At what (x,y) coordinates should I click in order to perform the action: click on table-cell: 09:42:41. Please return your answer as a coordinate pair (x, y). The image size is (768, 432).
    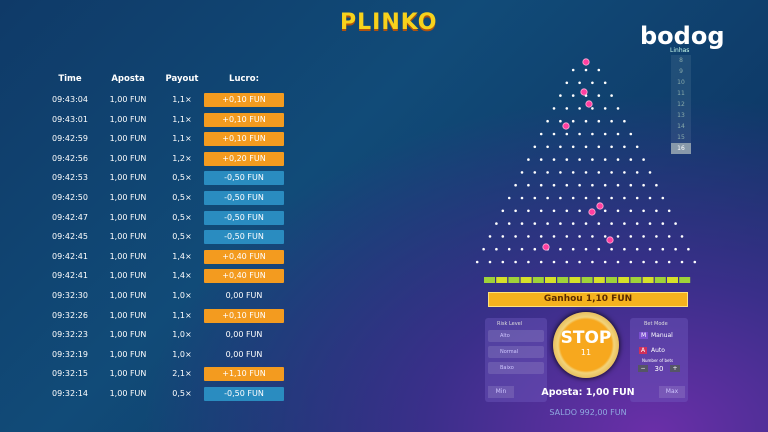
    Looking at the image, I should click on (70, 256).